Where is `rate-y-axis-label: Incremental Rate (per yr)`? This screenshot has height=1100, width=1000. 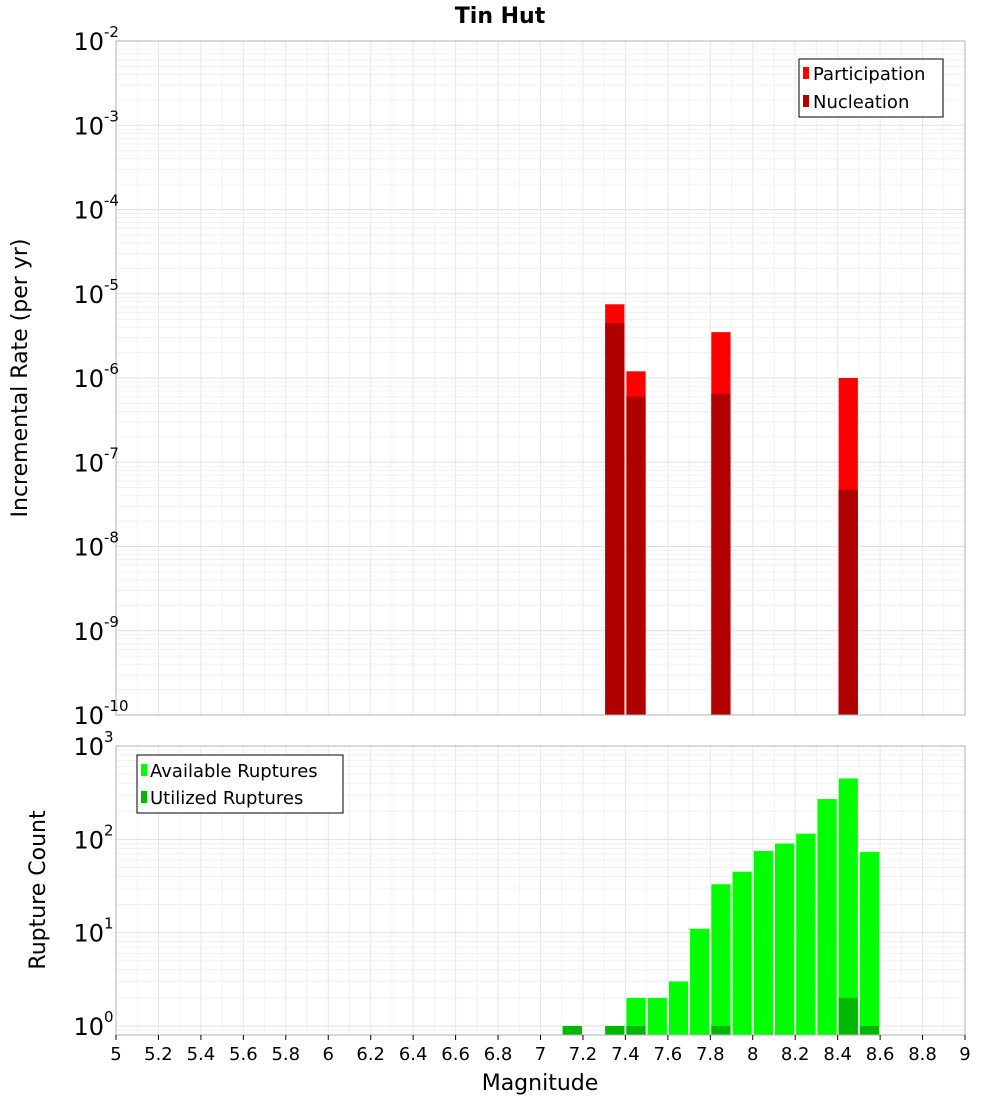
rate-y-axis-label: Incremental Rate (per yr) is located at coordinates (20, 378).